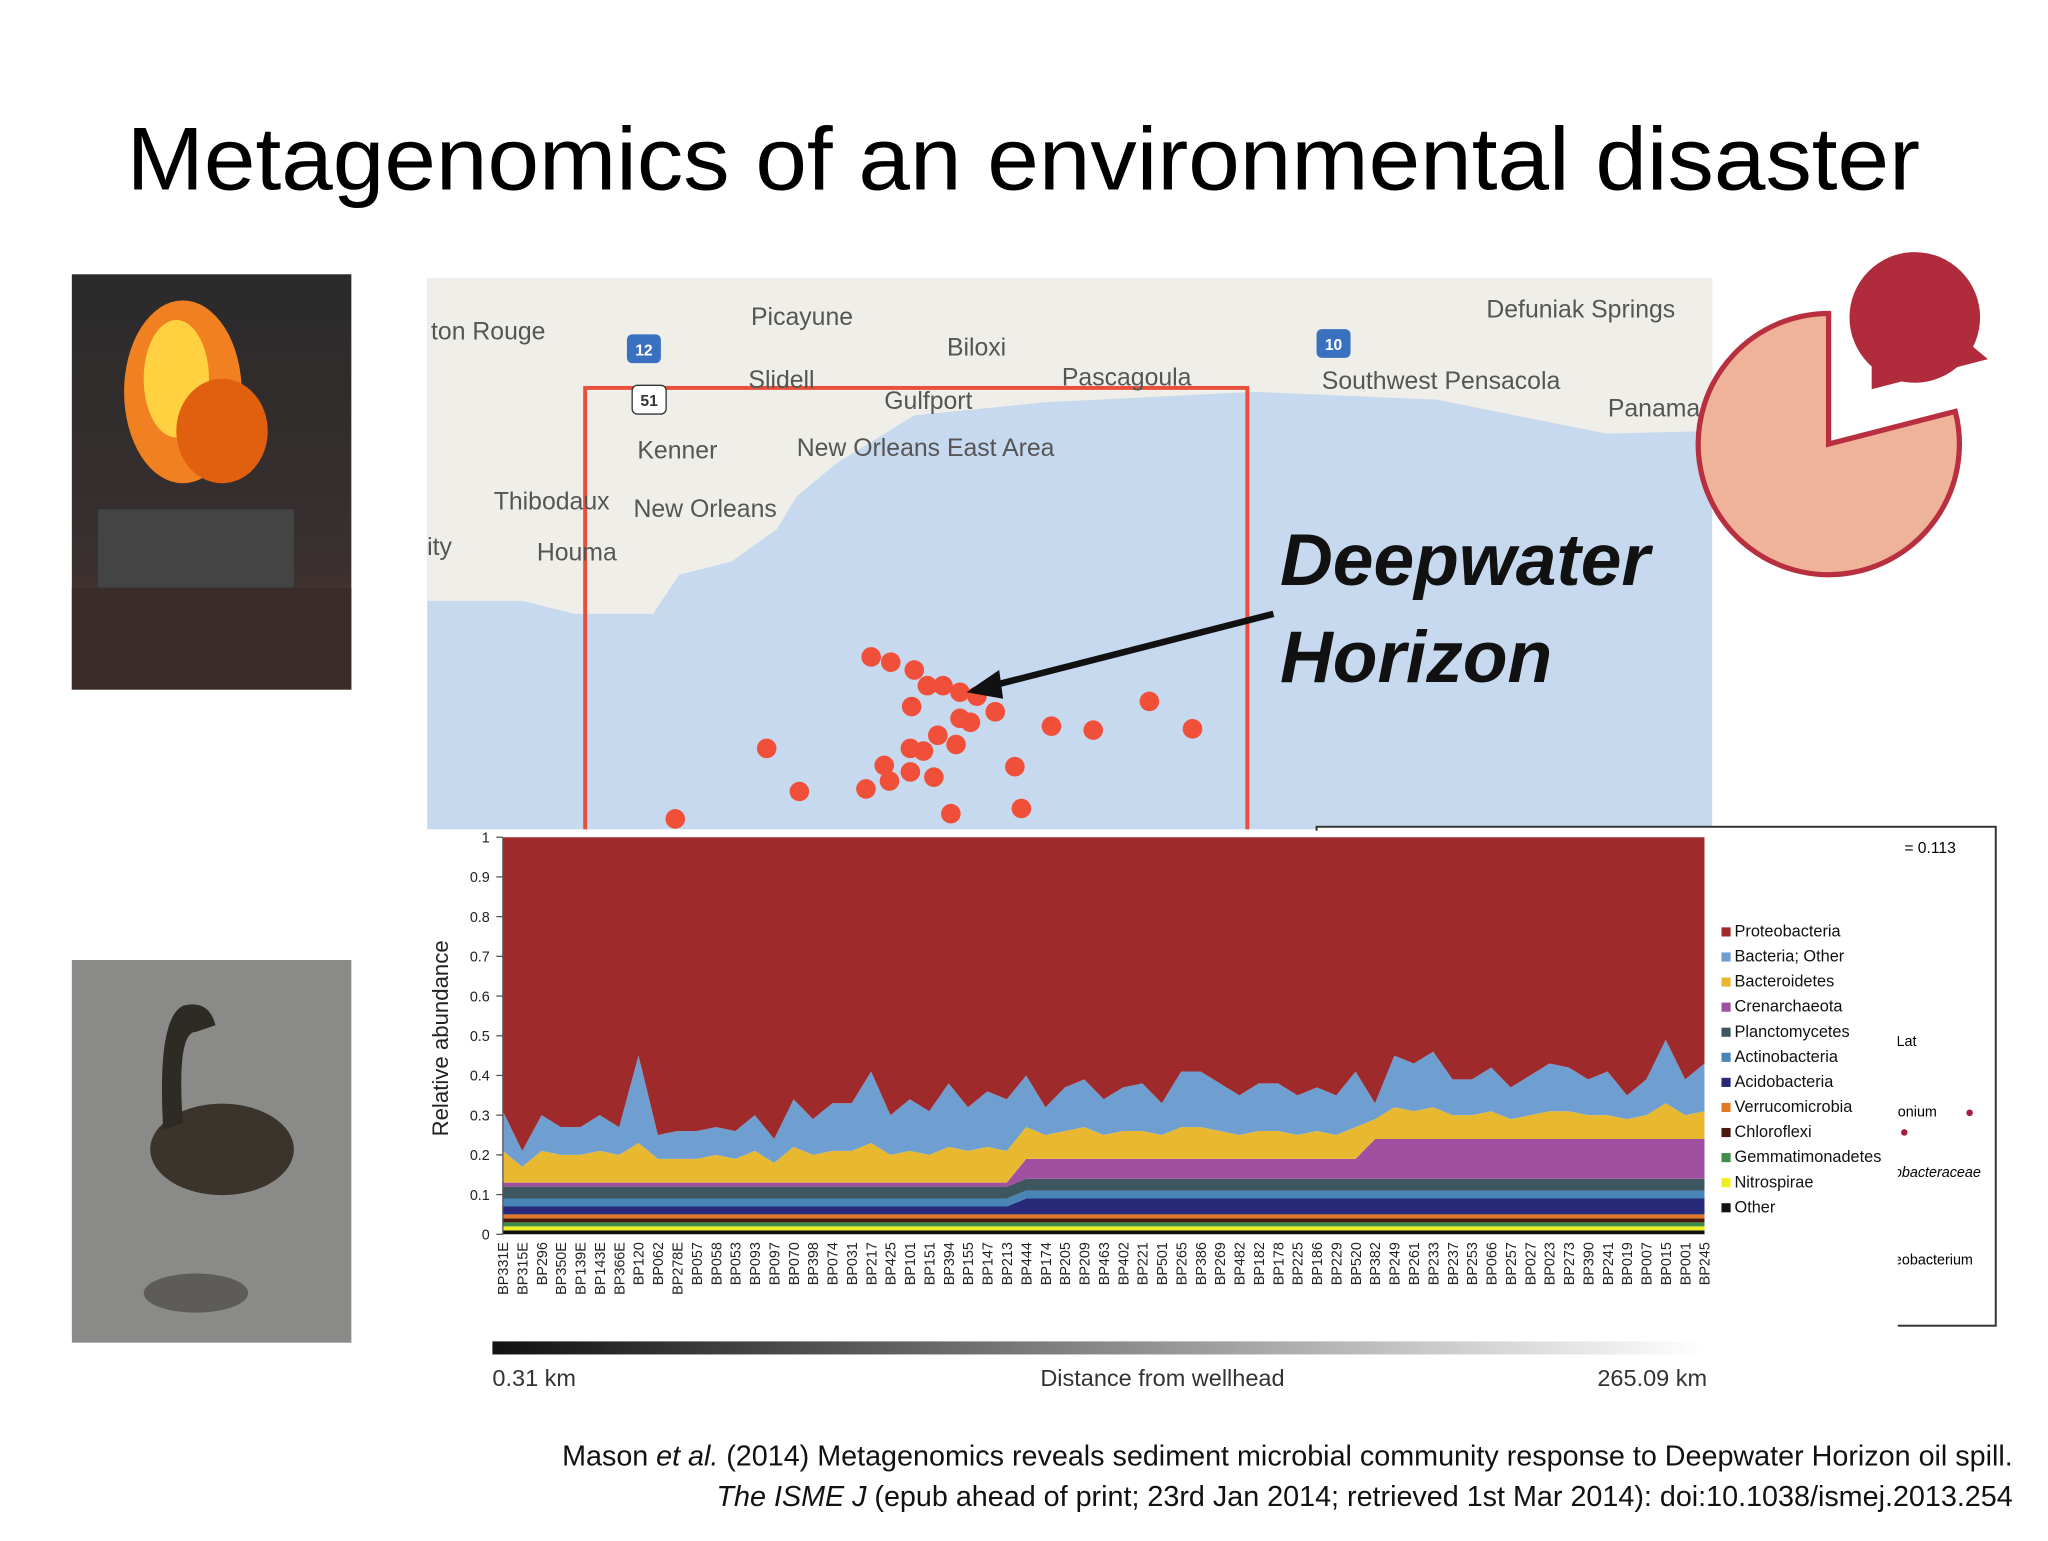 The height and width of the screenshot is (1541, 2048). Describe the element at coordinates (1318, 1263) in the screenshot. I see `x-tick-label: BP186` at that location.